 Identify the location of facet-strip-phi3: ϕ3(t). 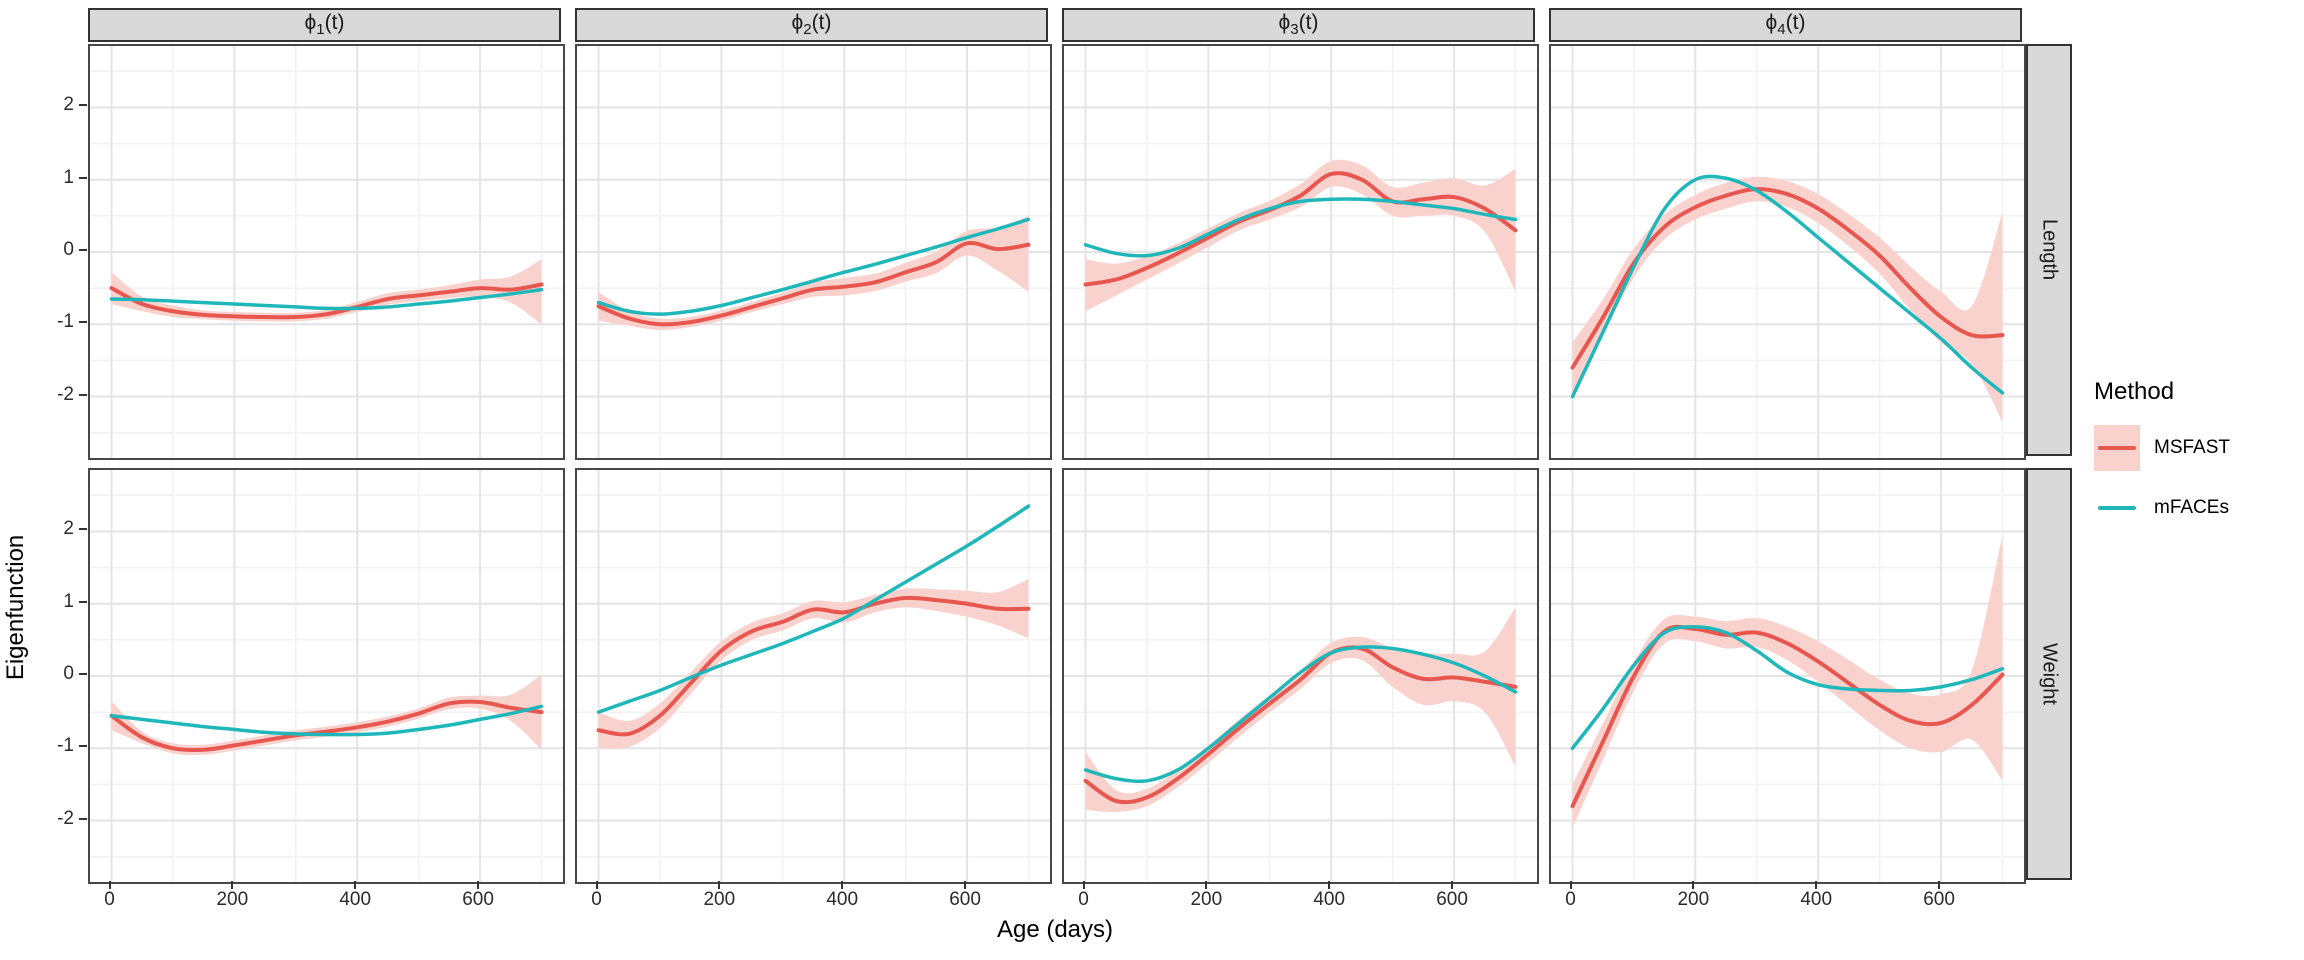
(1298, 25).